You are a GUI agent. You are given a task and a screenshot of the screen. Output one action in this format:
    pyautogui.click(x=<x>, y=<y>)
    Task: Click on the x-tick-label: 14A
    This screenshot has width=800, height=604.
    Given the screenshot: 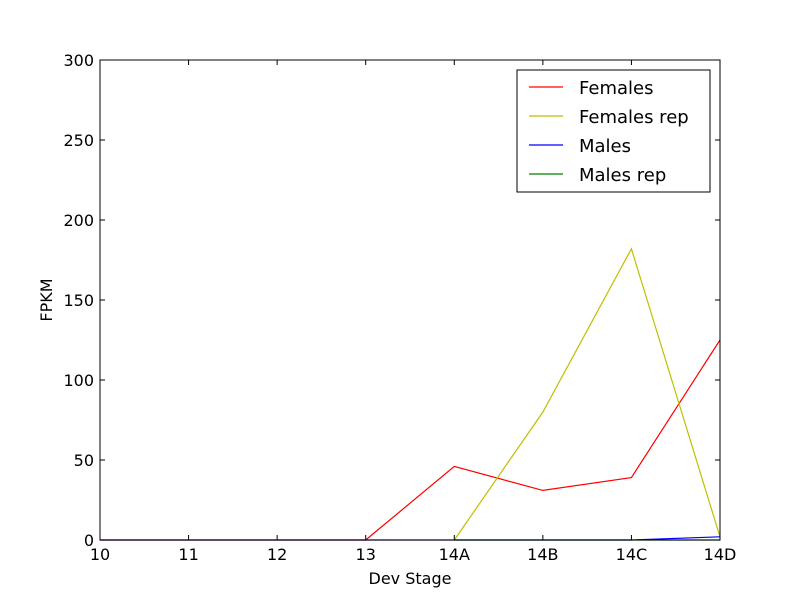 What is the action you would take?
    pyautogui.click(x=454, y=554)
    